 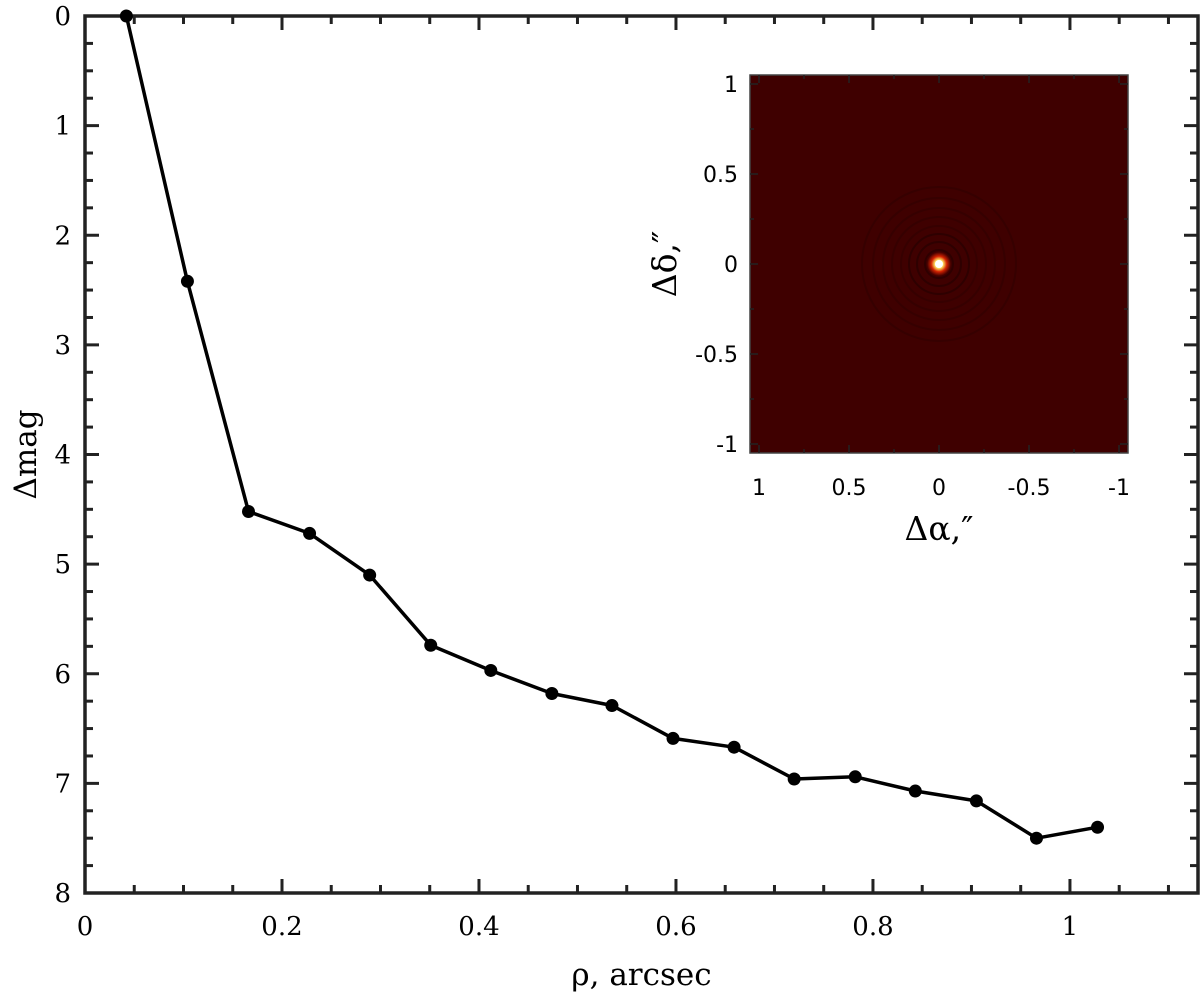 What do you see at coordinates (281, 927) in the screenshot?
I see `x-tick-label: 0.2` at bounding box center [281, 927].